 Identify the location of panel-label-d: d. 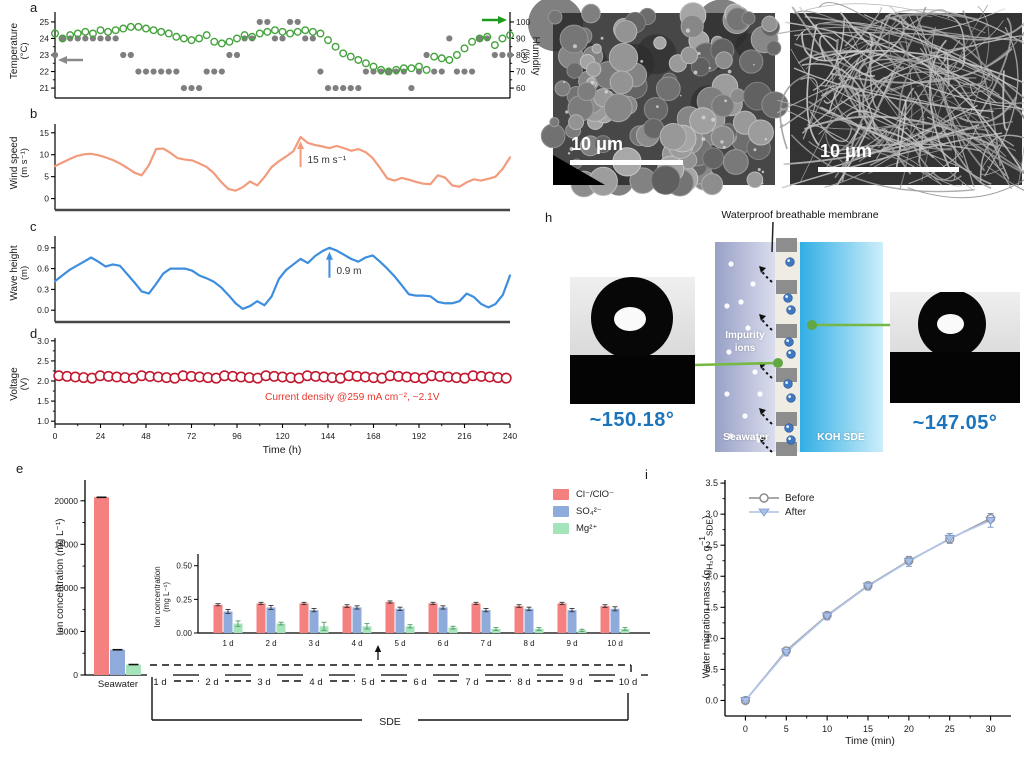
(34, 333).